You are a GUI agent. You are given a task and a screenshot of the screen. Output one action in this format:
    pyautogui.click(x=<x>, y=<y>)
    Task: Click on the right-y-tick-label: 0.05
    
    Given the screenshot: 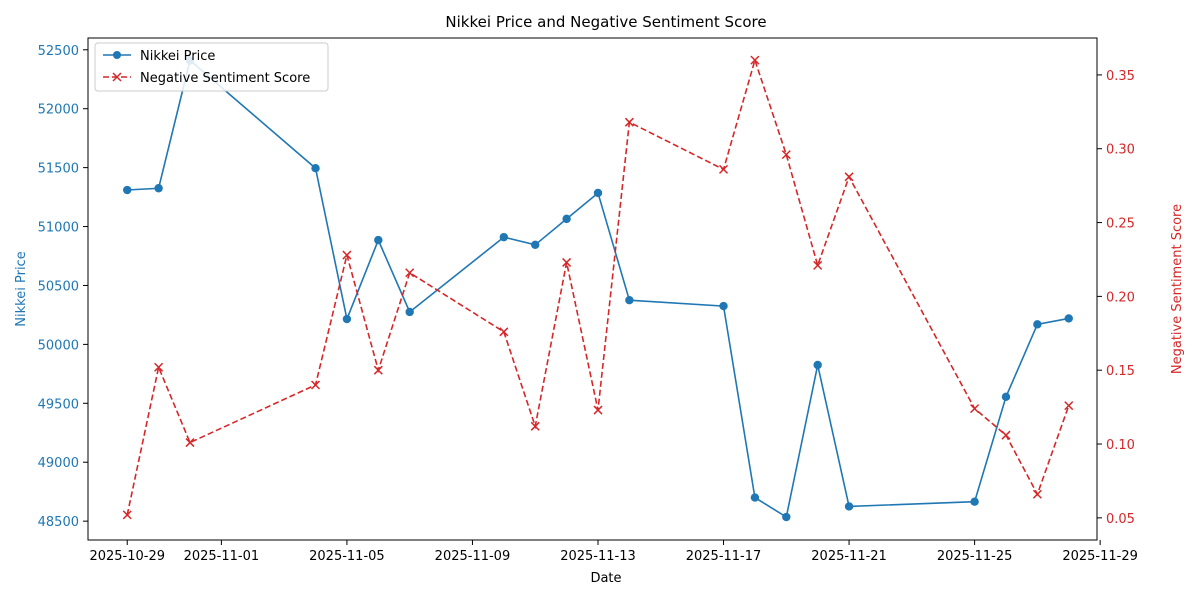 What is the action you would take?
    pyautogui.click(x=1120, y=519)
    